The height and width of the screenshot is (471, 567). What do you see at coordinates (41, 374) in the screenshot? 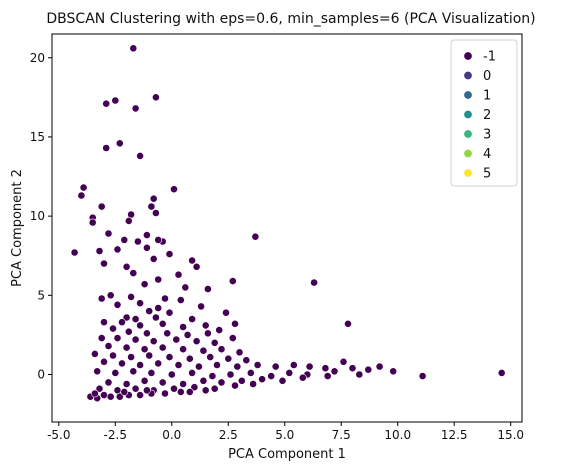
I see `y-tick-label: 0` at bounding box center [41, 374].